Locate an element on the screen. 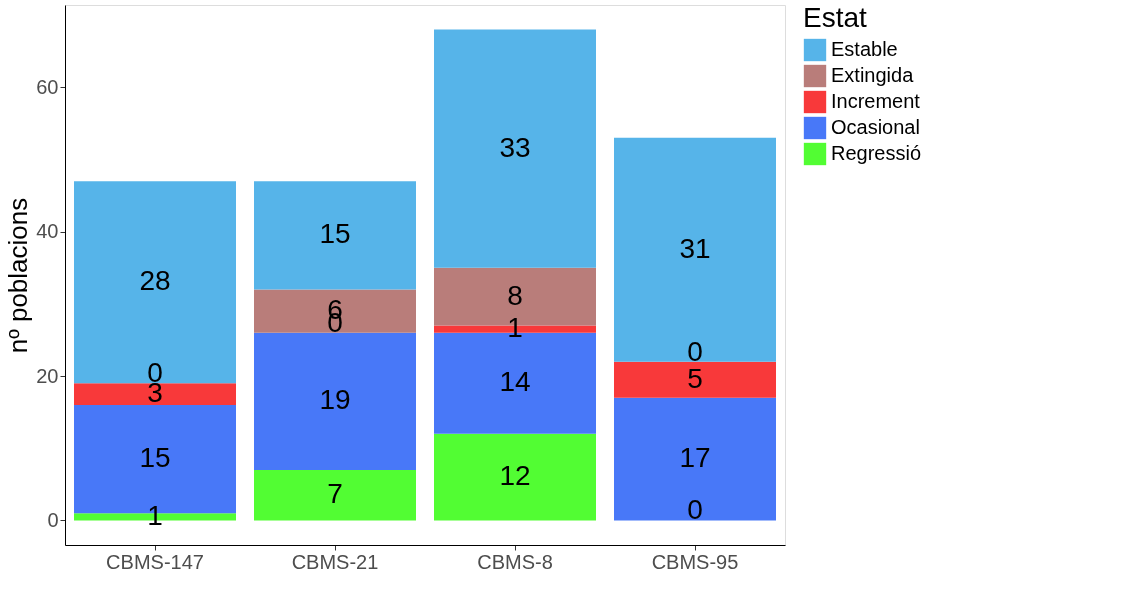 The width and height of the screenshot is (1125, 616). legend-label: Estable is located at coordinates (864, 49).